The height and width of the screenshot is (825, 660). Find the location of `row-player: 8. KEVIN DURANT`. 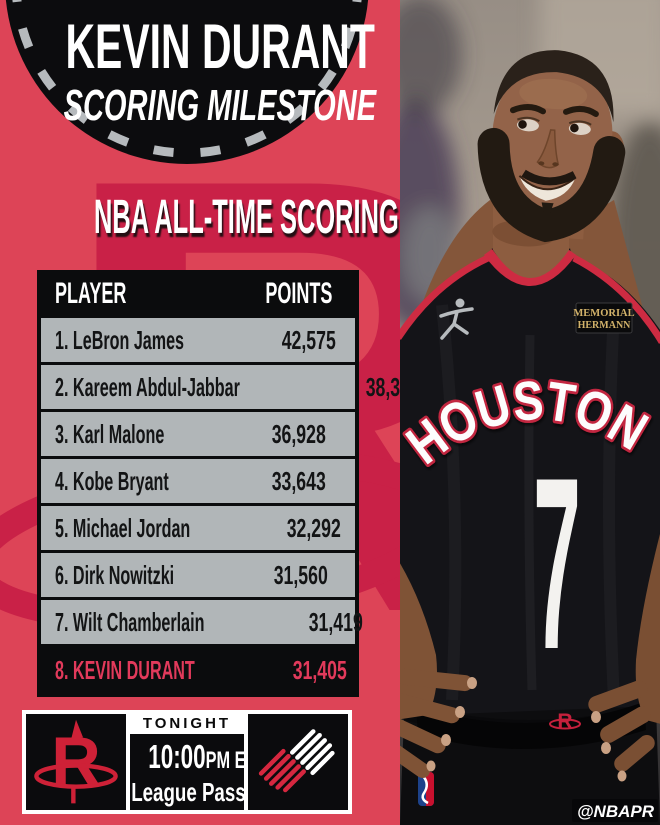

row-player: 8. KEVIN DURANT is located at coordinates (125, 669).